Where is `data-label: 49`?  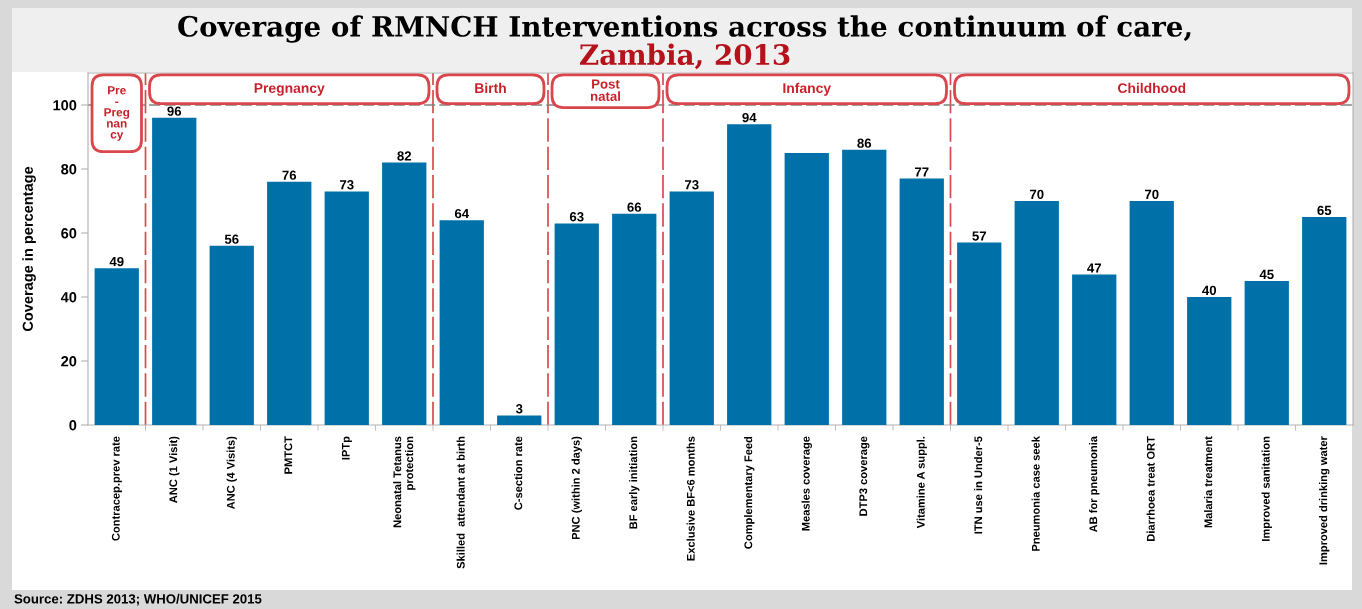 data-label: 49 is located at coordinates (116, 261).